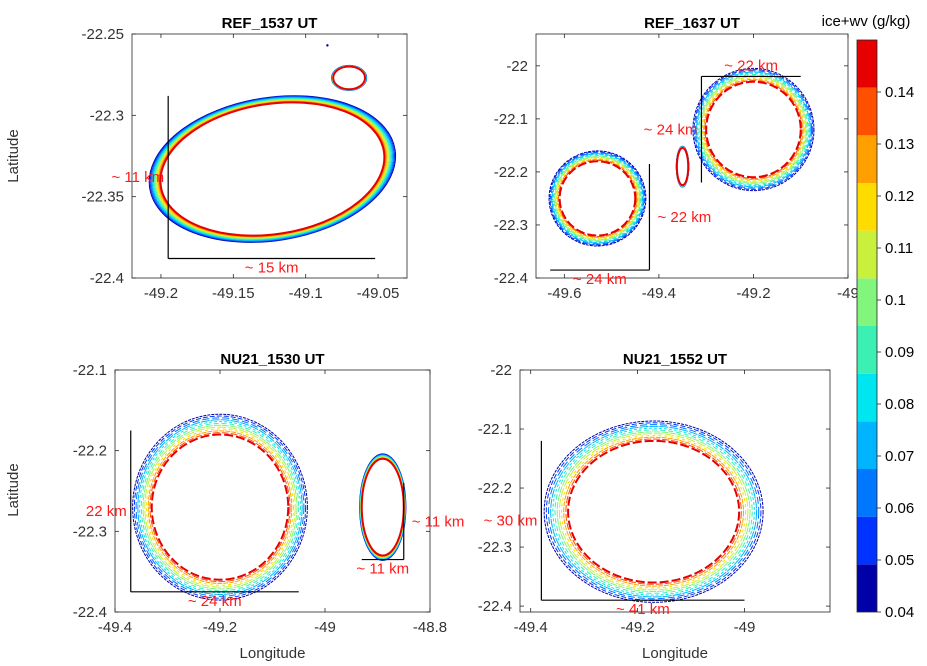 Image resolution: width=927 pixels, height=666 pixels. Describe the element at coordinates (102, 34) in the screenshot. I see `y-tick-label: -22.25` at that location.